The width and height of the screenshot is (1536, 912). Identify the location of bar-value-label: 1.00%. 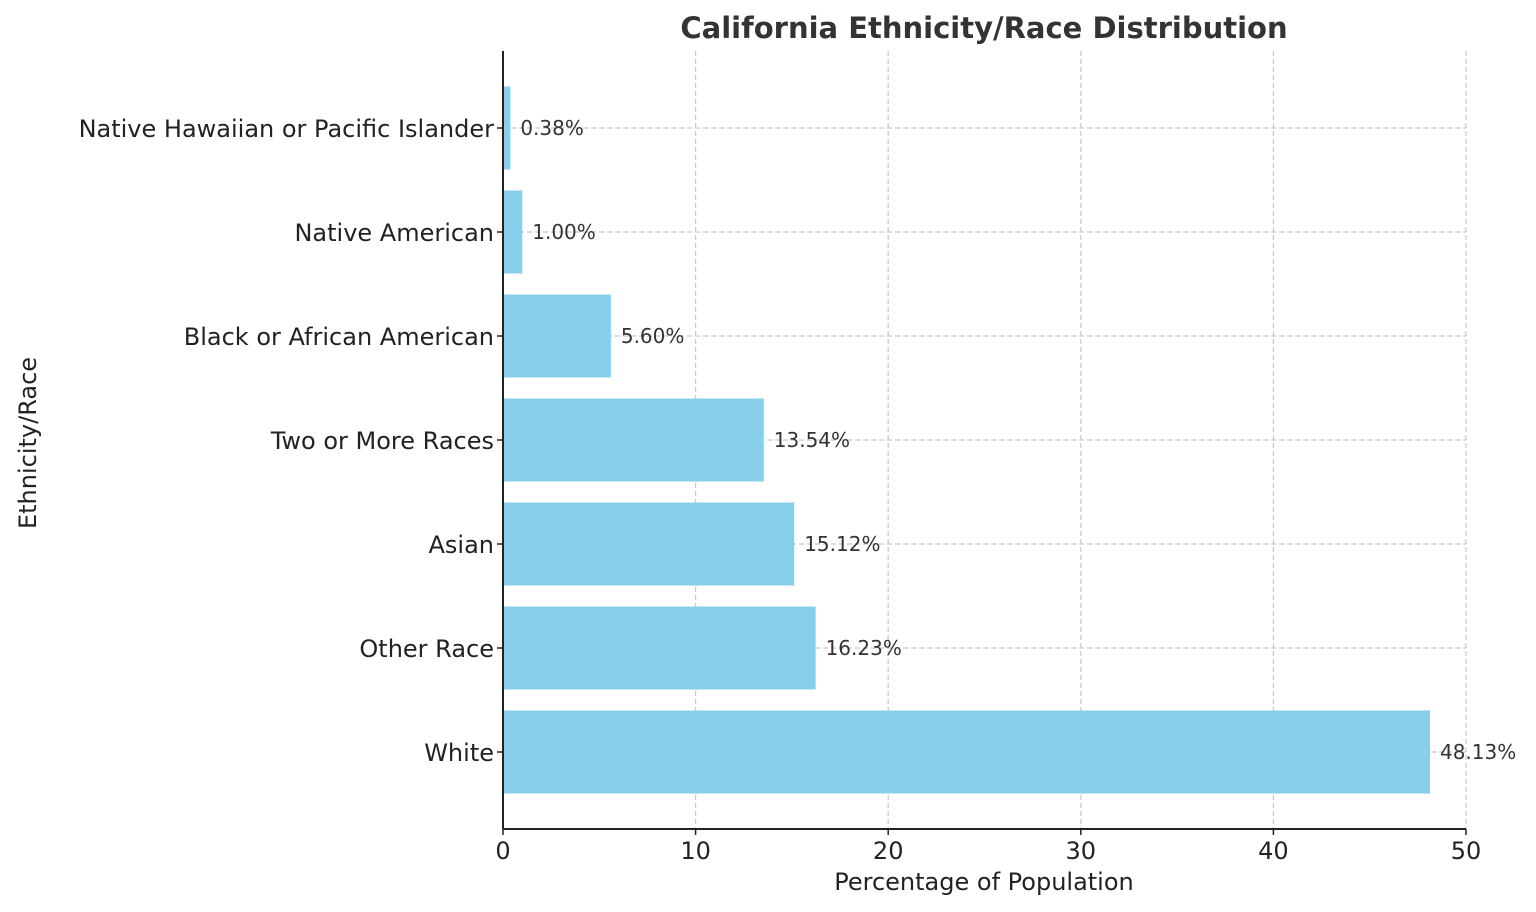
(564, 232).